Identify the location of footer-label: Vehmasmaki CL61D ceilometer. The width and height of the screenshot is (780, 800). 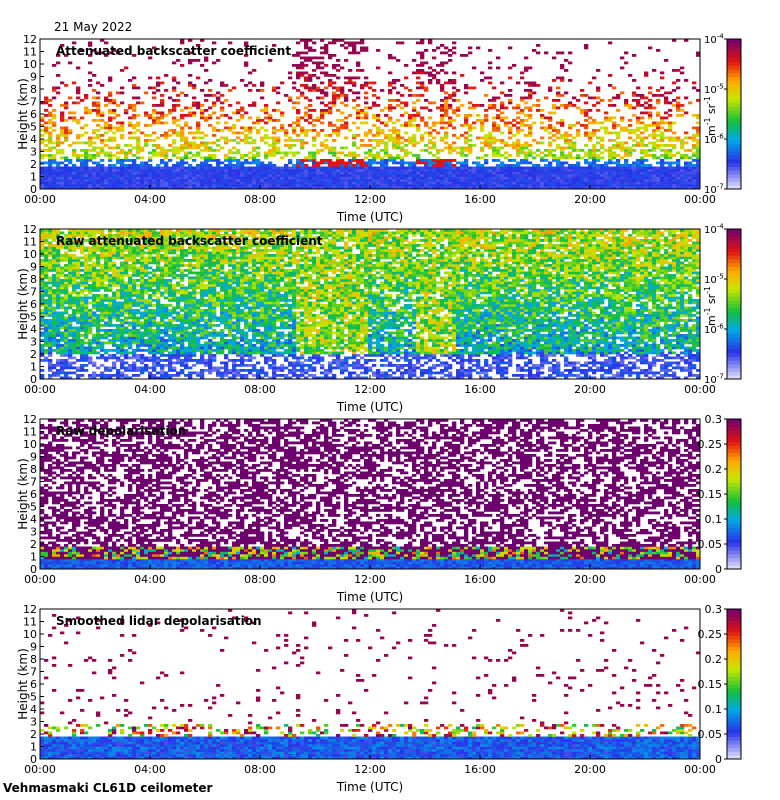
(107, 788).